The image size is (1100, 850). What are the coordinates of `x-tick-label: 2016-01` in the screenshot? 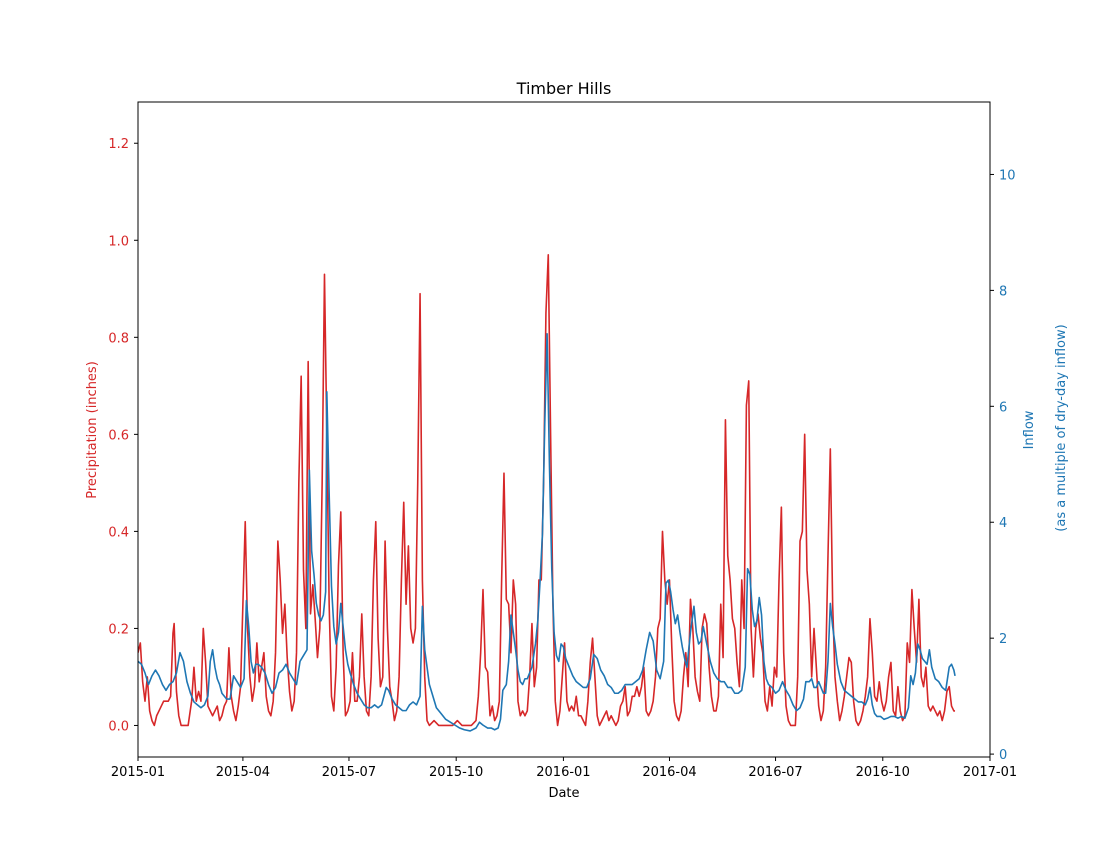 It's located at (563, 772).